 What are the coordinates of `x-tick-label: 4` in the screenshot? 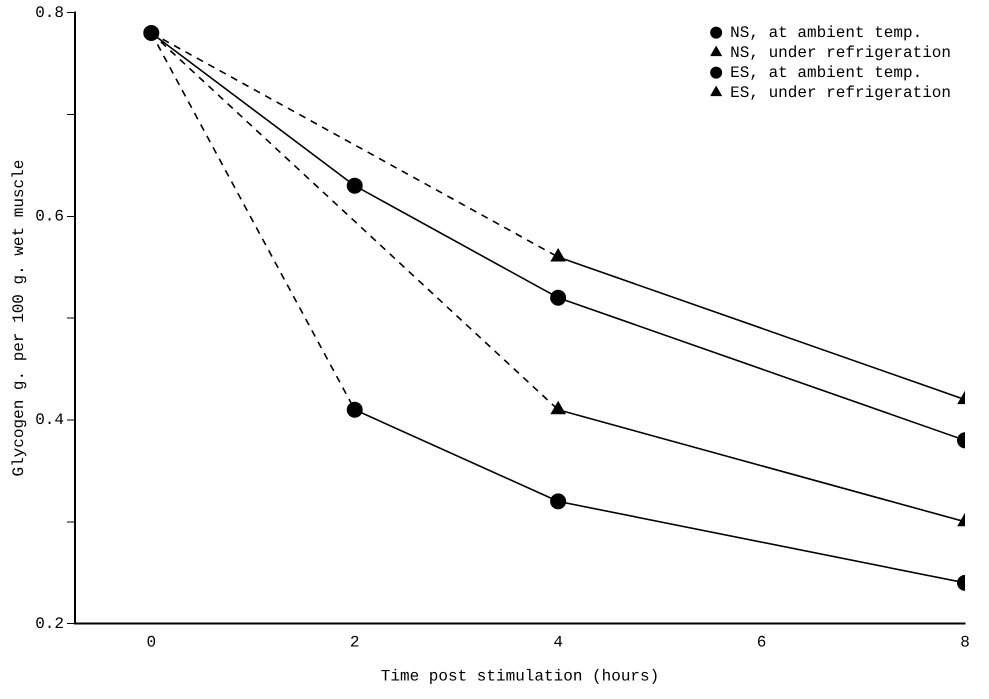 It's located at (558, 642).